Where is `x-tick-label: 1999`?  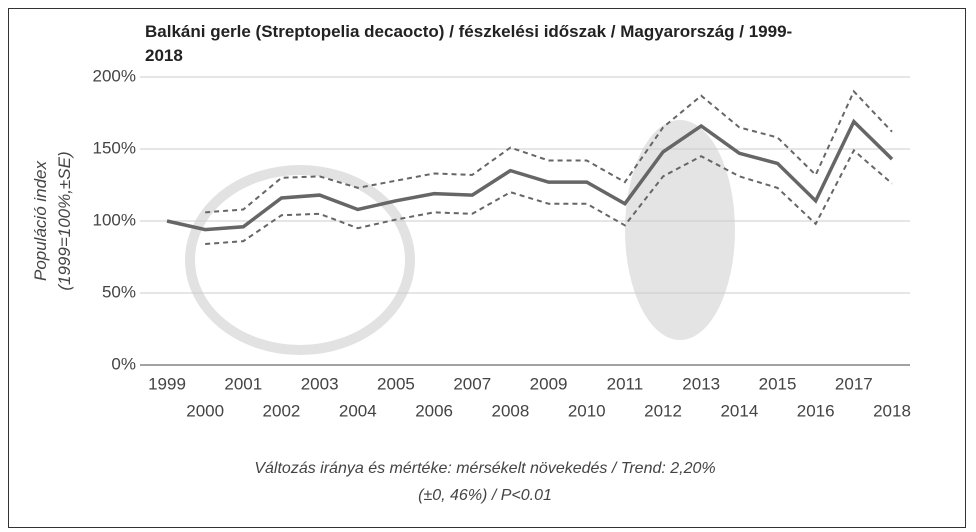
x-tick-label: 1999 is located at coordinates (167, 383).